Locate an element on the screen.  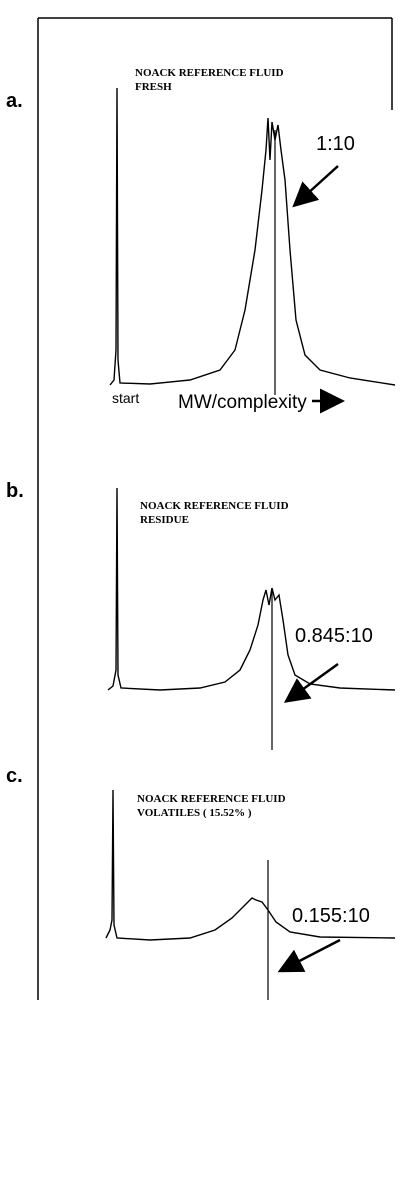
panel-label: c. is located at coordinates (14, 776).